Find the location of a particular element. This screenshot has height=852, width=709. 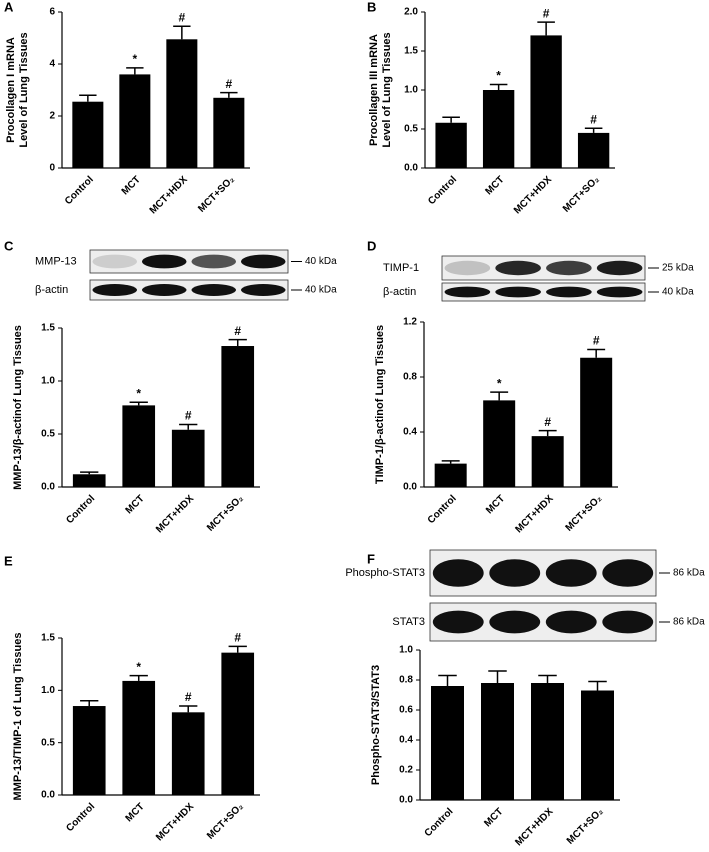

y-axis-label: Procollagen III mRNA is located at coordinates (374, 90).